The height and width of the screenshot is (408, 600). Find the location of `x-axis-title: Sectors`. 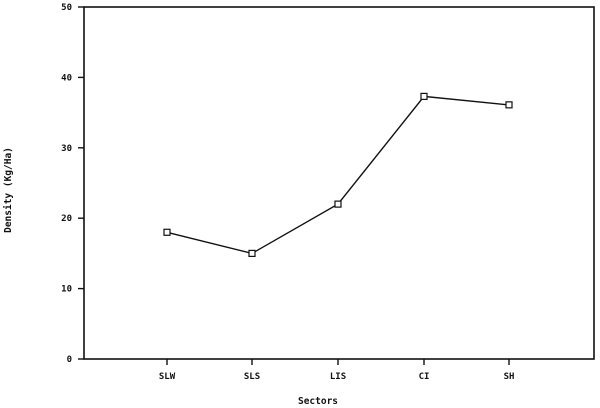

x-axis-title: Sectors is located at coordinates (318, 401).